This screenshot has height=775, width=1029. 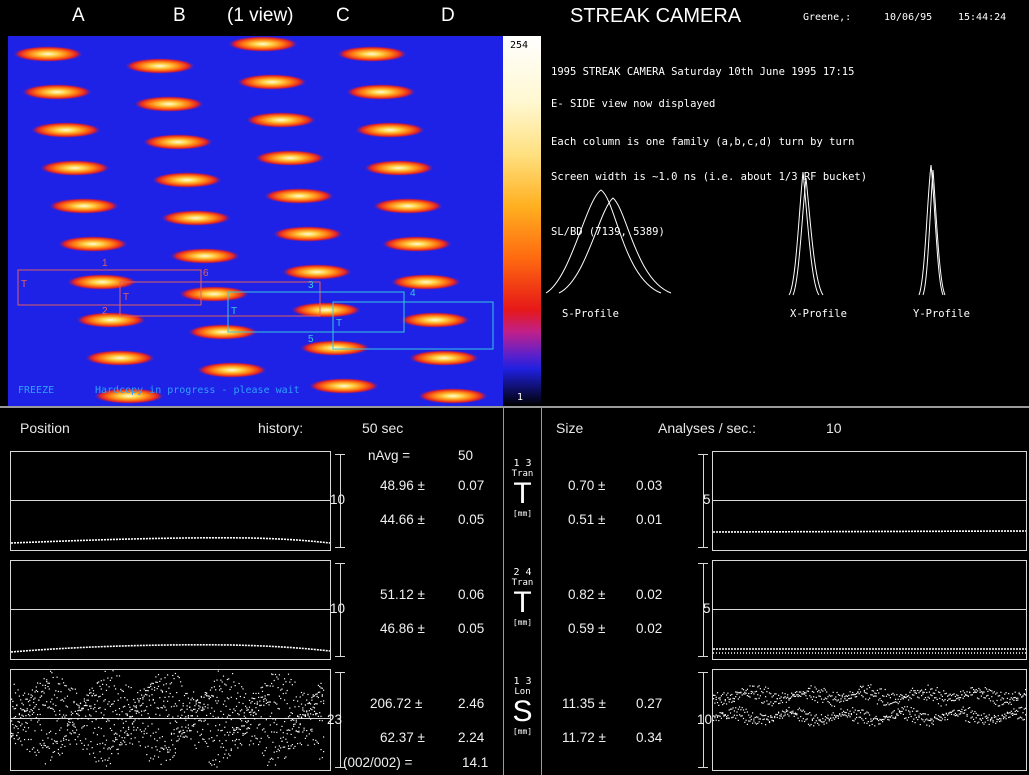 I want to click on streak-spot, so click(x=205, y=256).